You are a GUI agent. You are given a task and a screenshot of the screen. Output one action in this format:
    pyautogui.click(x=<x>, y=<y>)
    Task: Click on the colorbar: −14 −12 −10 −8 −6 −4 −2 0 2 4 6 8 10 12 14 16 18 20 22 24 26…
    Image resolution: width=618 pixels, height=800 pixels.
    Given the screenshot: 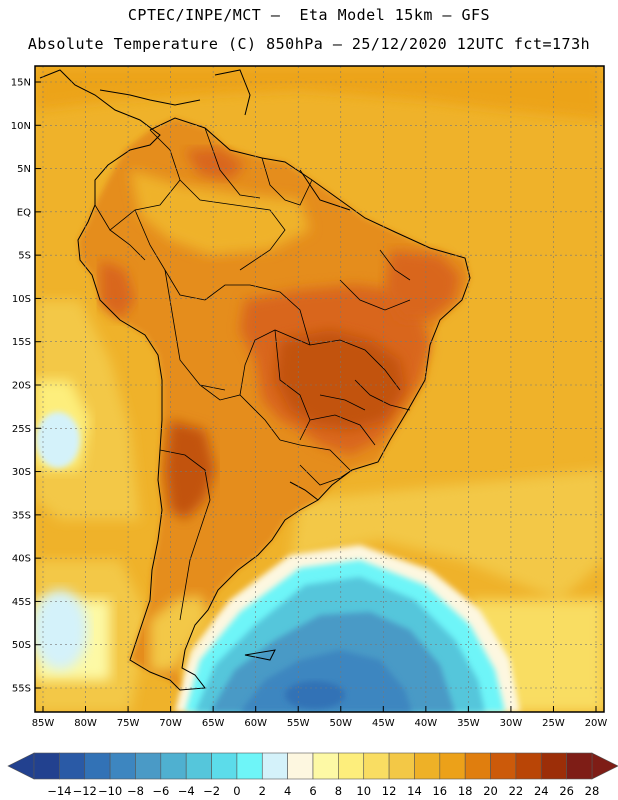 What is the action you would take?
    pyautogui.click(x=312, y=775)
    